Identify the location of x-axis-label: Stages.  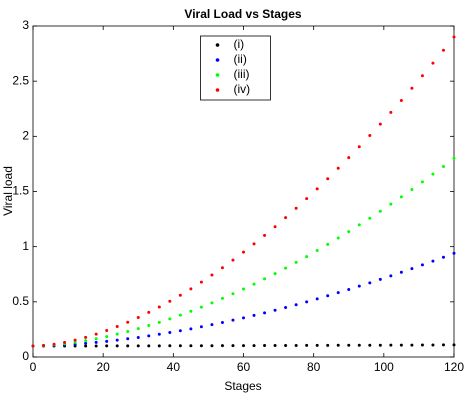
(242, 386).